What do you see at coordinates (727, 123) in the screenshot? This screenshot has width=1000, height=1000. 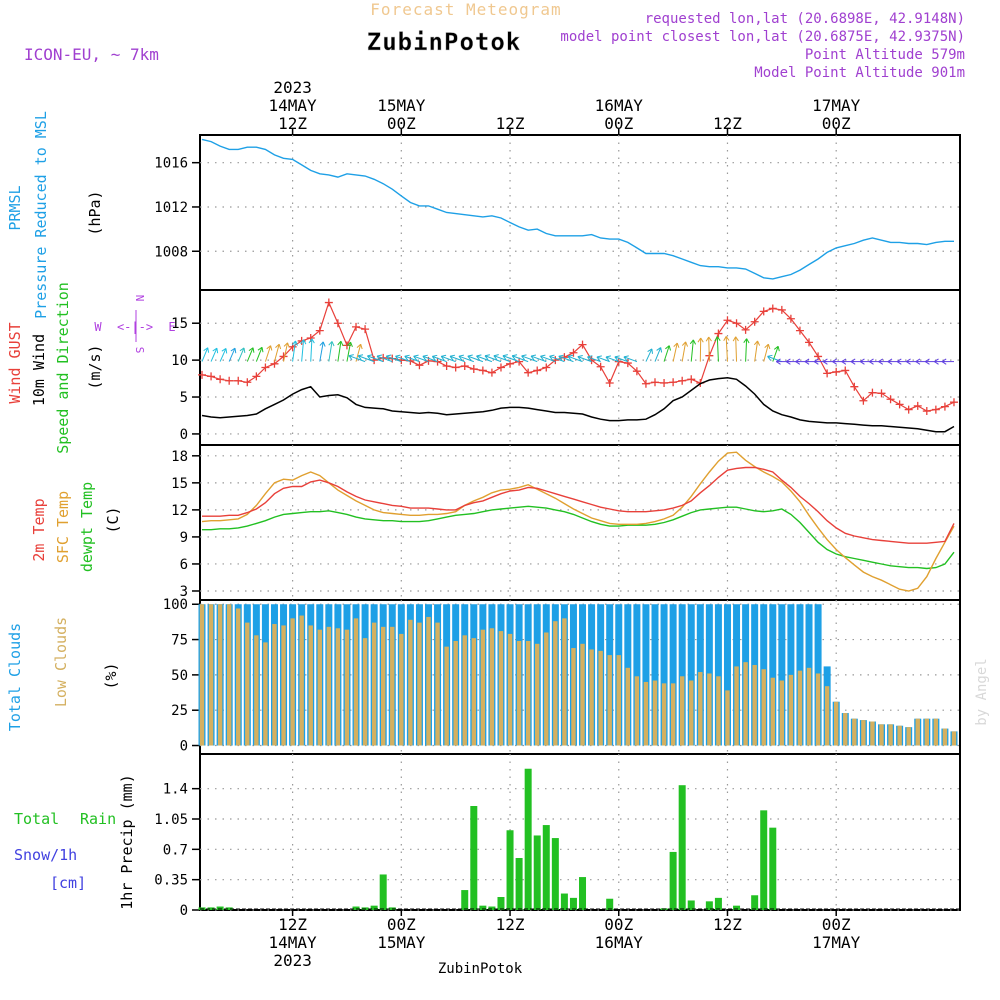 I see `time-top-label: 12Z` at bounding box center [727, 123].